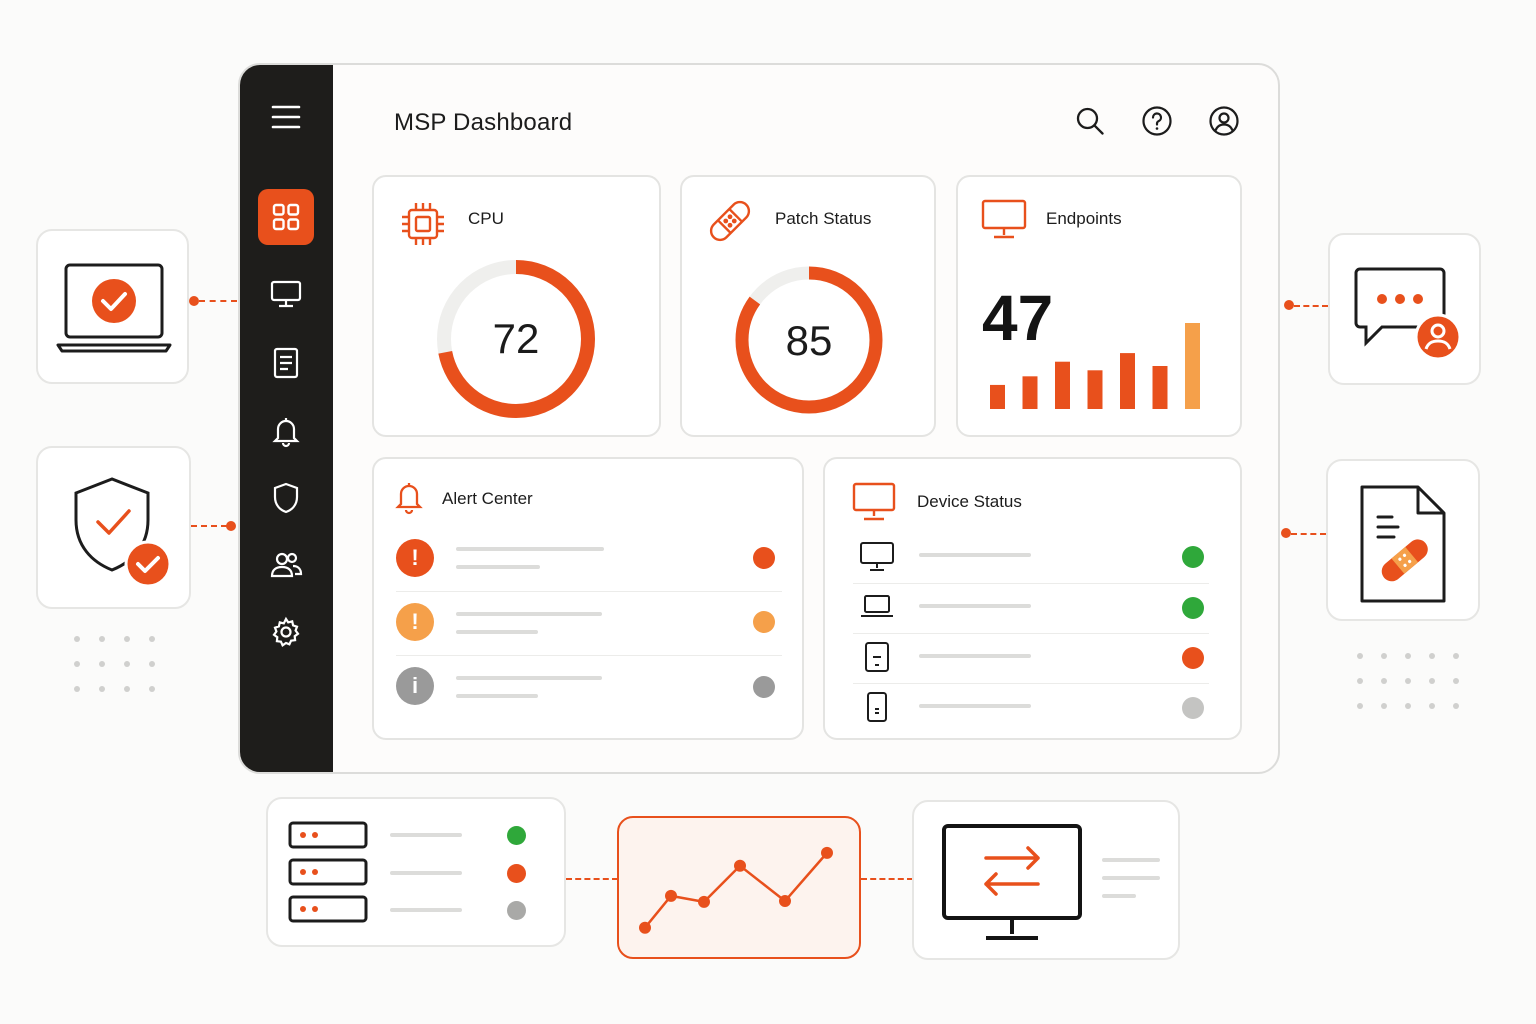 Image resolution: width=1536 pixels, height=1024 pixels. Describe the element at coordinates (1084, 218) in the screenshot. I see `endpoints-title: Endpoints` at that location.